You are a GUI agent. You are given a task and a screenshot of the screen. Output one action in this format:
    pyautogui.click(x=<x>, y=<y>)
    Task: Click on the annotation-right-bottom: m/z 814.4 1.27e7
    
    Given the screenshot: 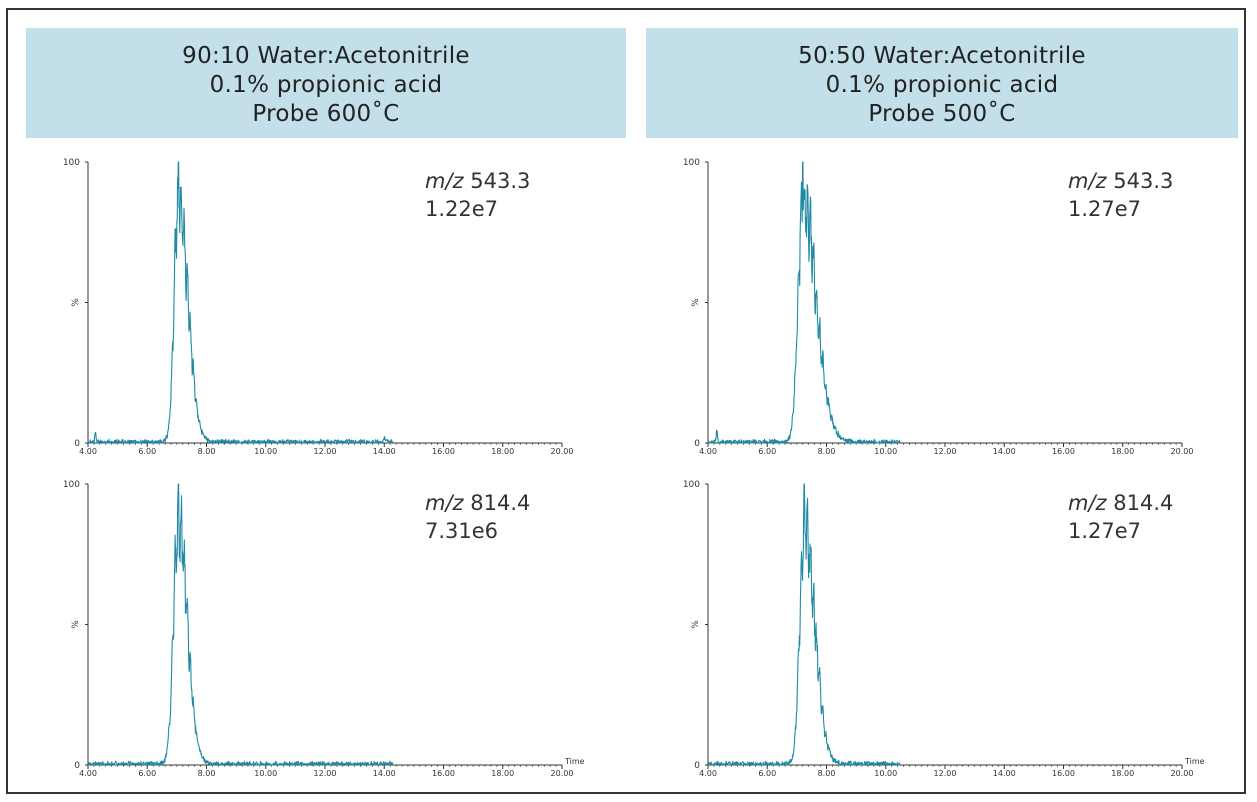 What is the action you would take?
    pyautogui.click(x=1120, y=517)
    